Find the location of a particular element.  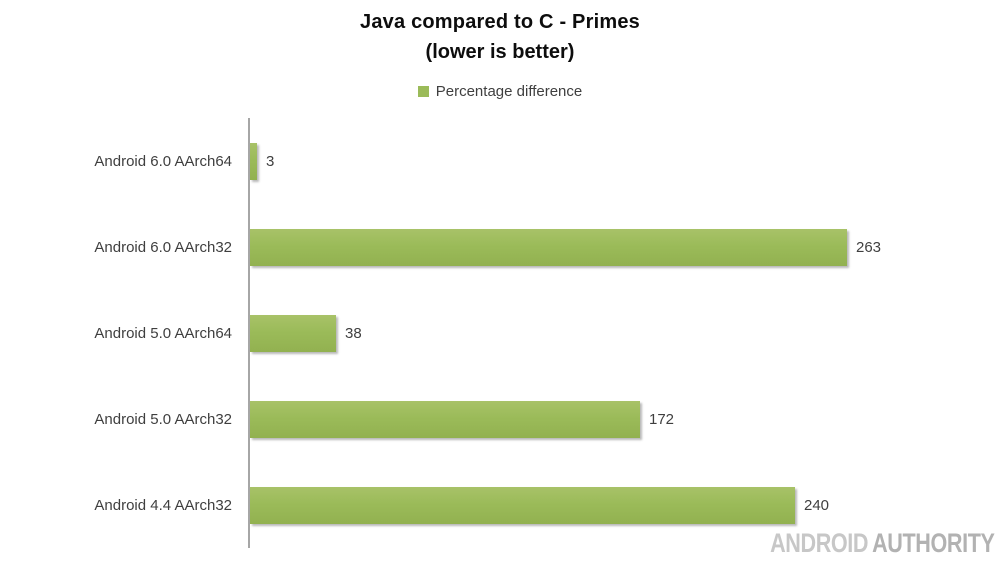

value-label: 38 is located at coordinates (353, 333).